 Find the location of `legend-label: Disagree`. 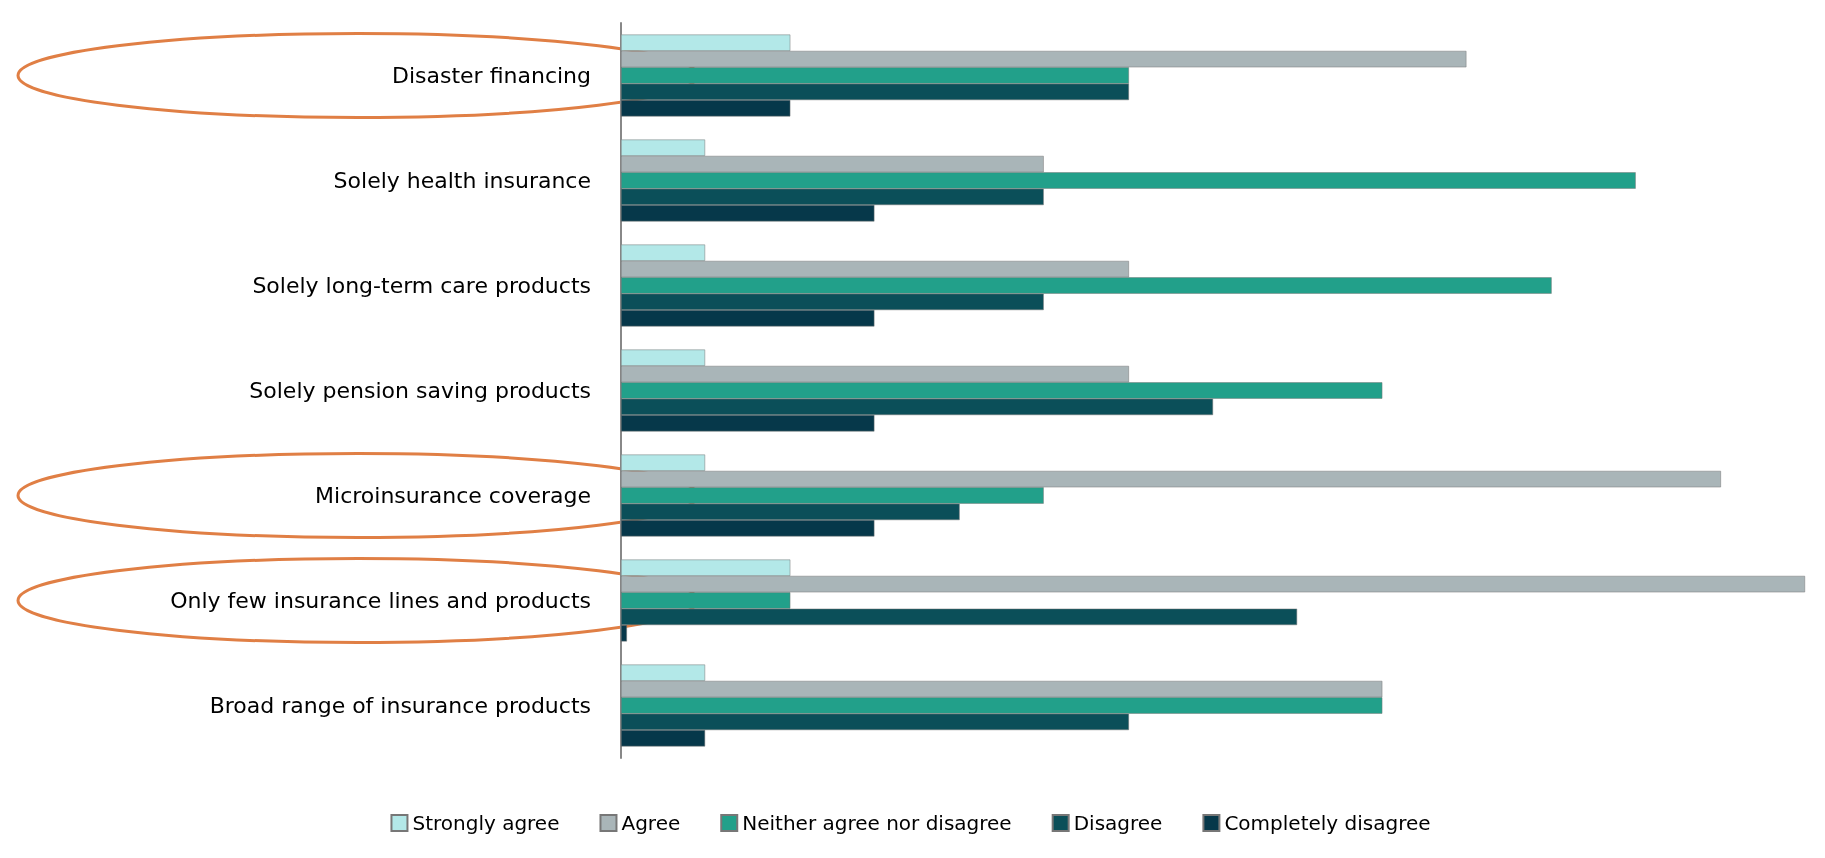

legend-label: Disagree is located at coordinates (1118, 823).